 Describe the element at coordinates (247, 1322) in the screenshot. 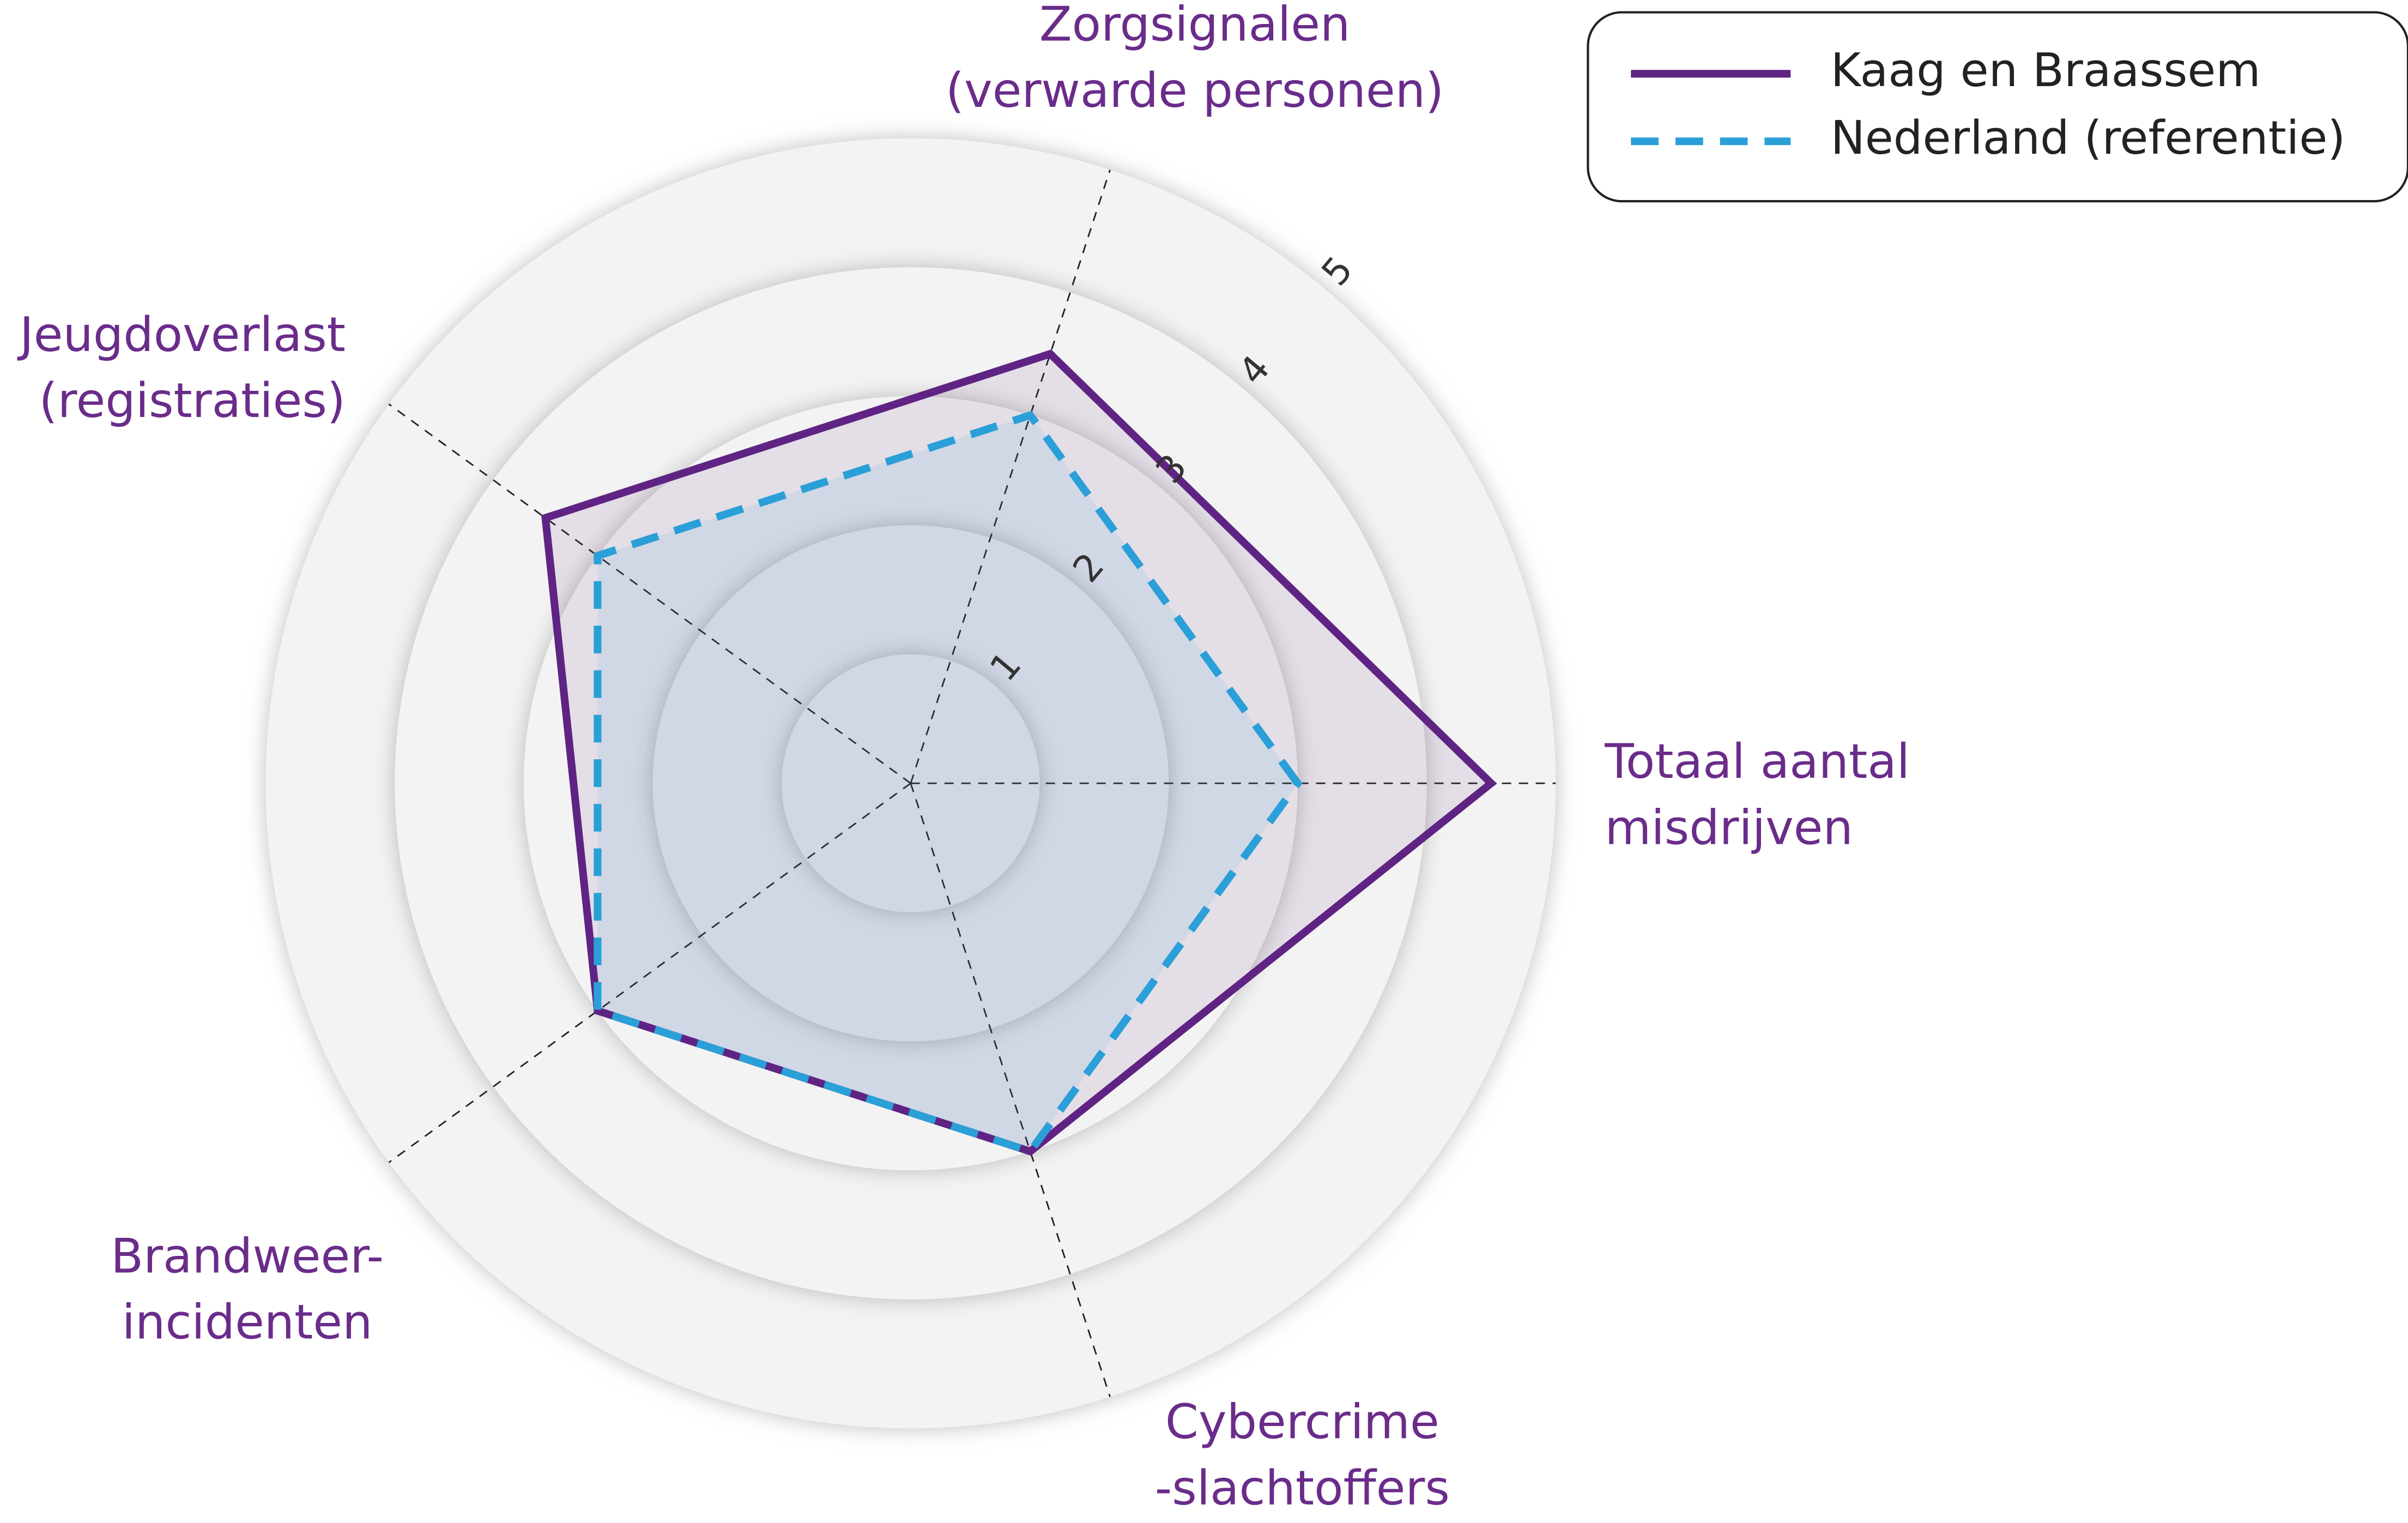

I see `category-label: incidenten` at that location.